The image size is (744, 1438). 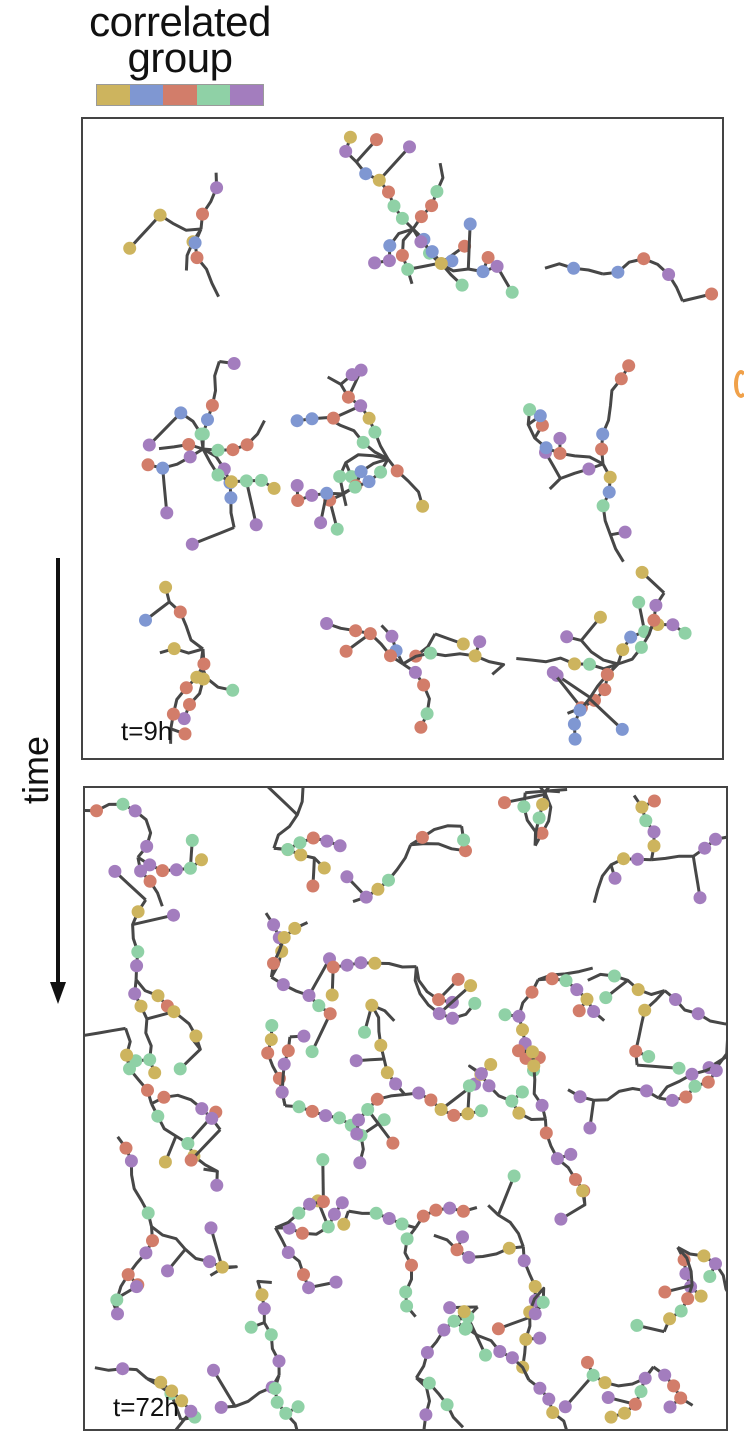 What do you see at coordinates (146, 1407) in the screenshot?
I see `panel-t72h-label: t=72h` at bounding box center [146, 1407].